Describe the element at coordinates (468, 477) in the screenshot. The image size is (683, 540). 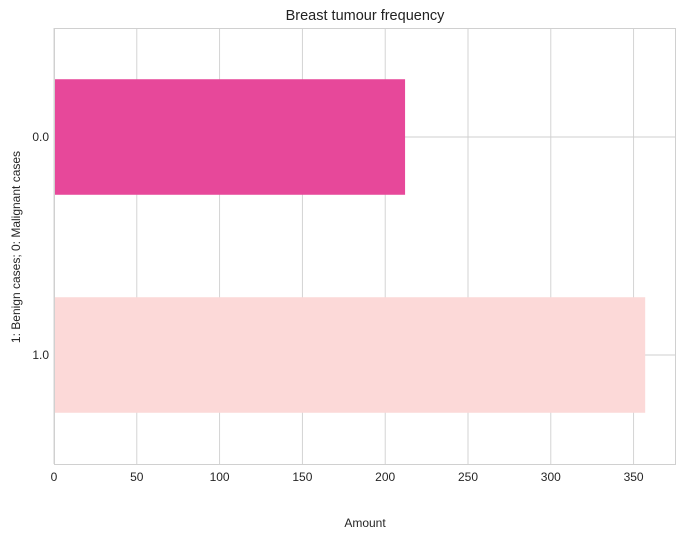
I see `x-tick-label: 250` at that location.